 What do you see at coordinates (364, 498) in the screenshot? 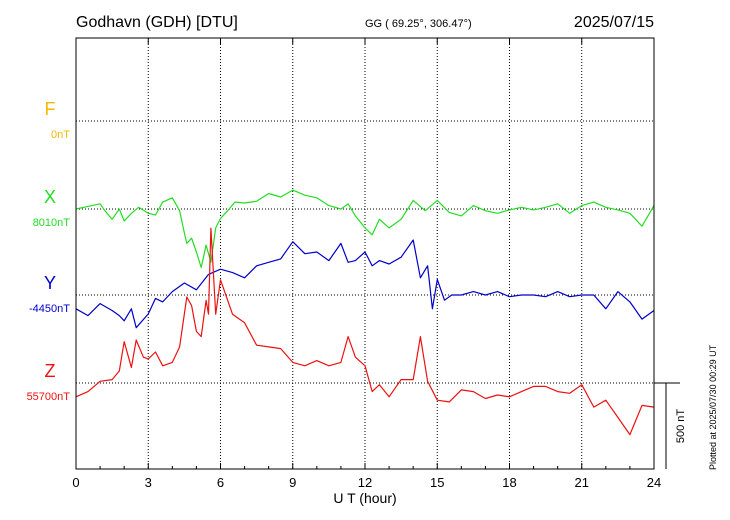
I see `x-axis-label: U T (hour)` at bounding box center [364, 498].